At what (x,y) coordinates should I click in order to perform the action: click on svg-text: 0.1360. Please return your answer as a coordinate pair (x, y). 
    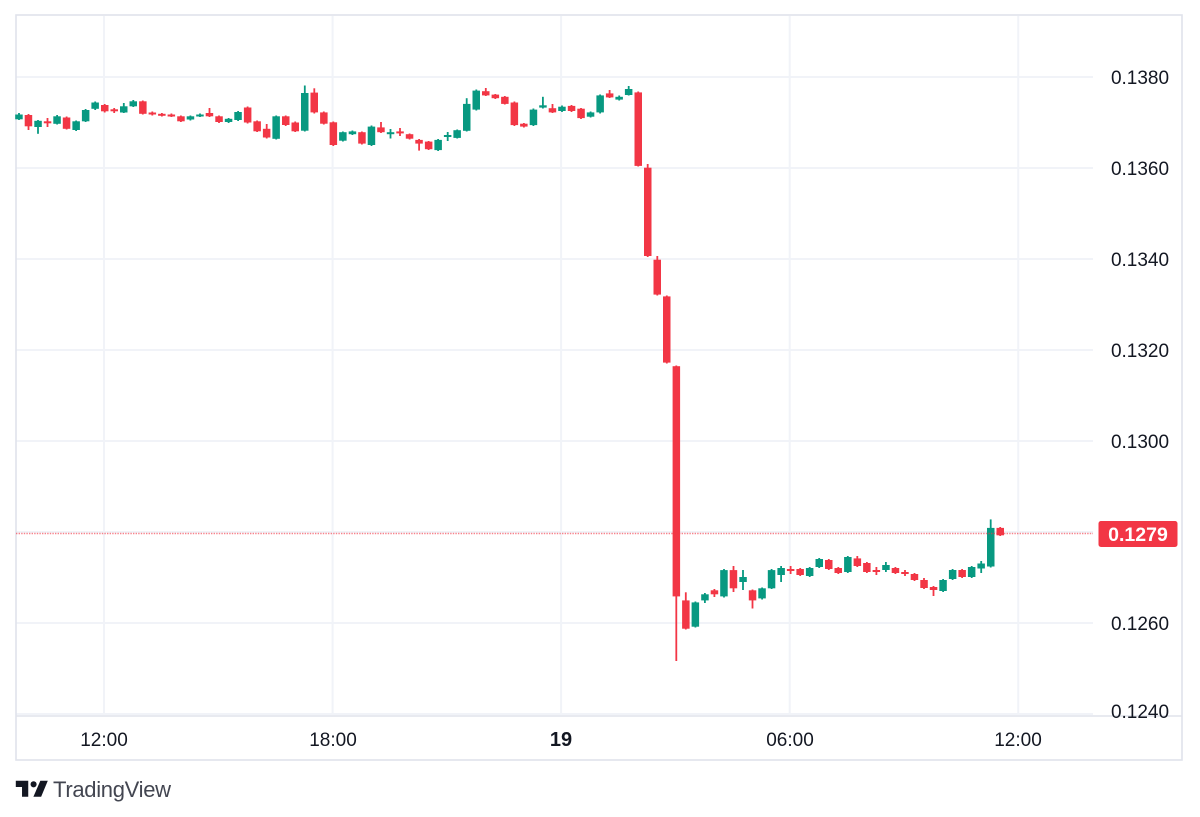
    Looking at the image, I should click on (1140, 169).